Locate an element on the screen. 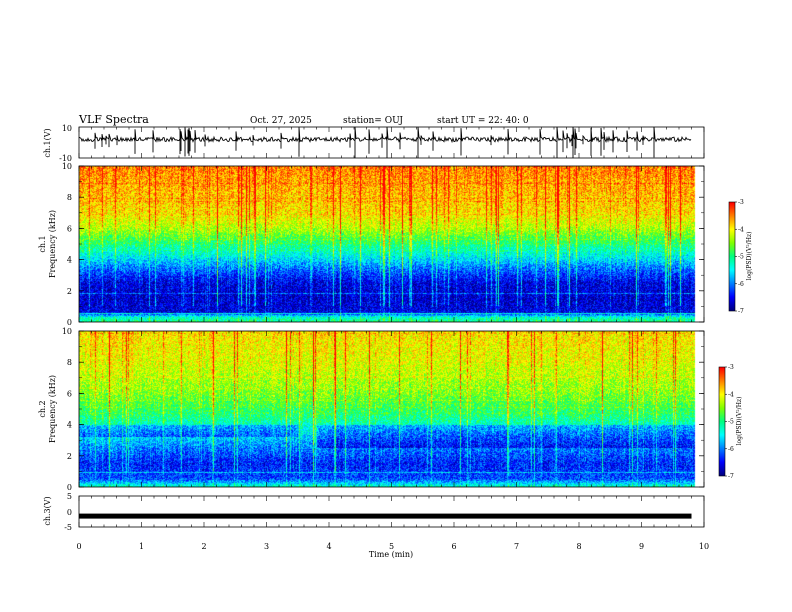  ch2-colorbar-label: log(PSD)(V²/Hz) is located at coordinates (739, 421).